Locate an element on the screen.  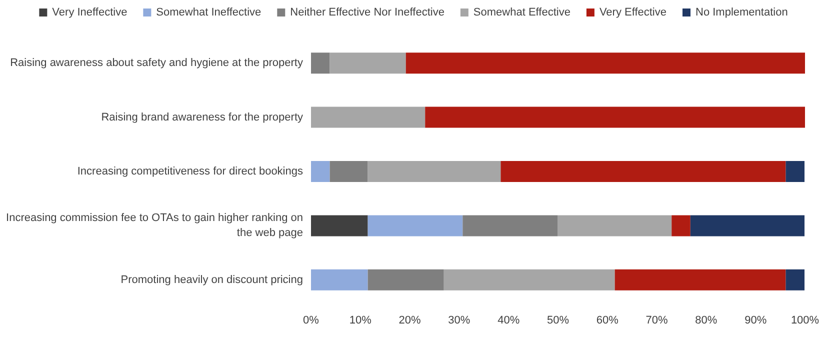
x-tick-label: 90% is located at coordinates (755, 320).